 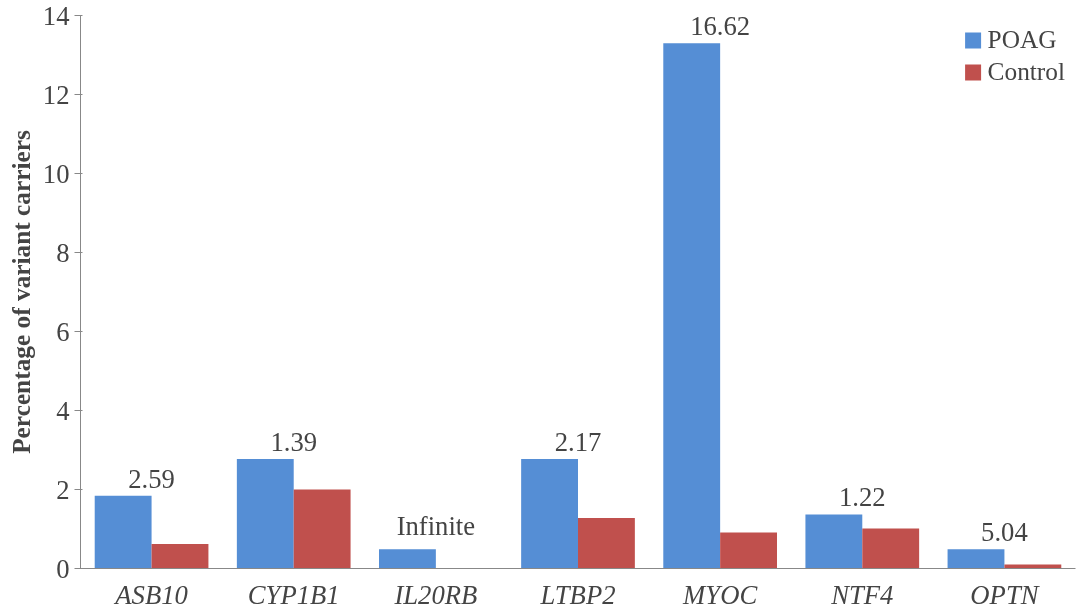 What do you see at coordinates (151, 478) in the screenshot?
I see `annotation: 2.59` at bounding box center [151, 478].